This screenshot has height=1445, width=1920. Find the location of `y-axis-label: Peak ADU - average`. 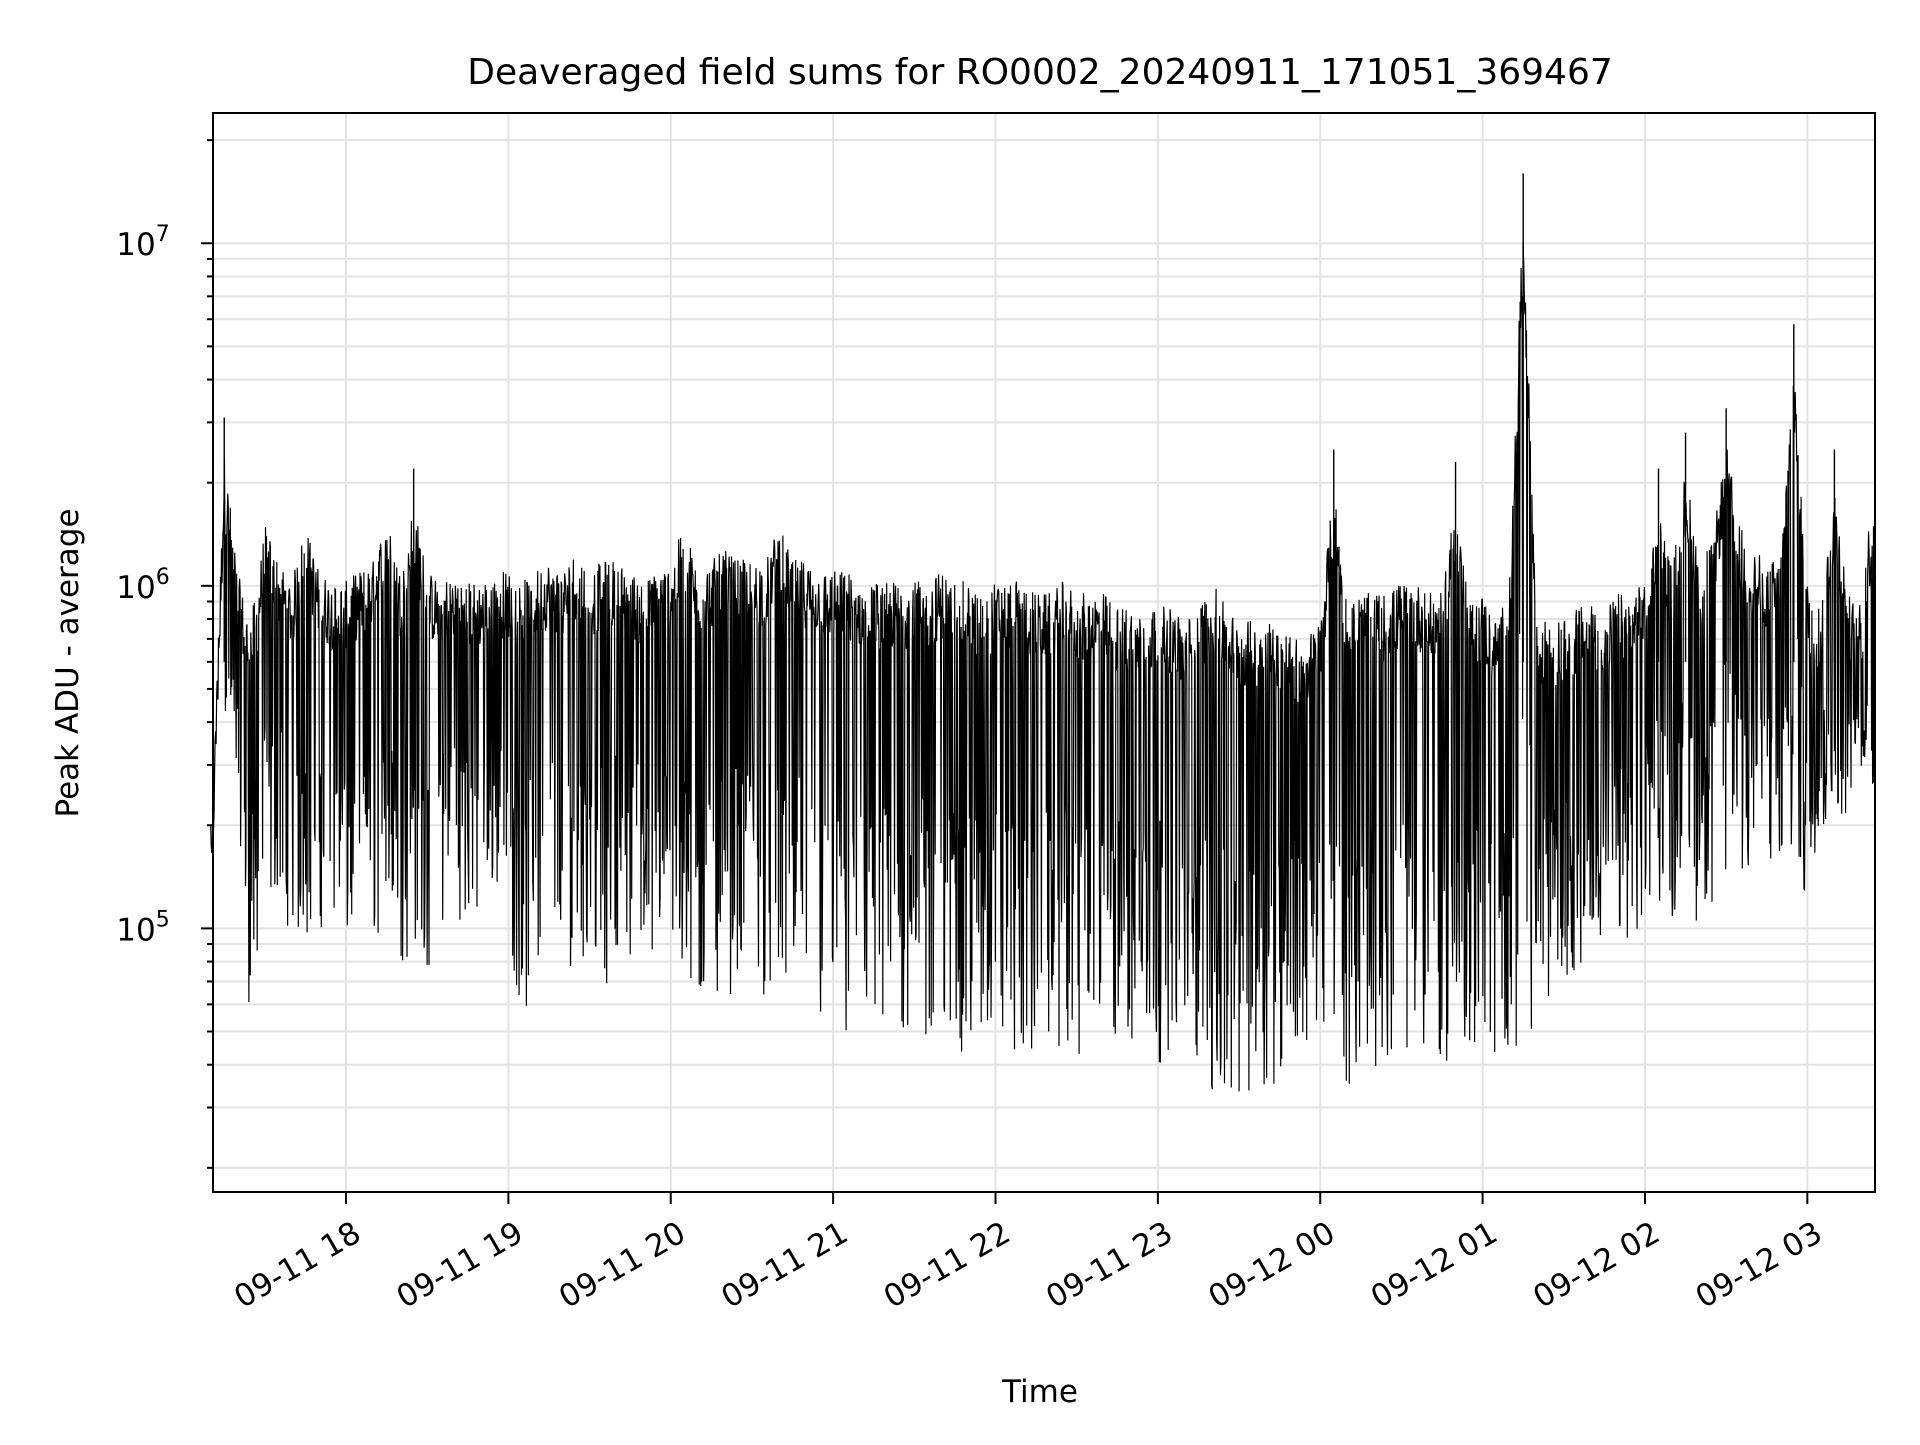

y-axis-label: Peak ADU - average is located at coordinates (68, 662).